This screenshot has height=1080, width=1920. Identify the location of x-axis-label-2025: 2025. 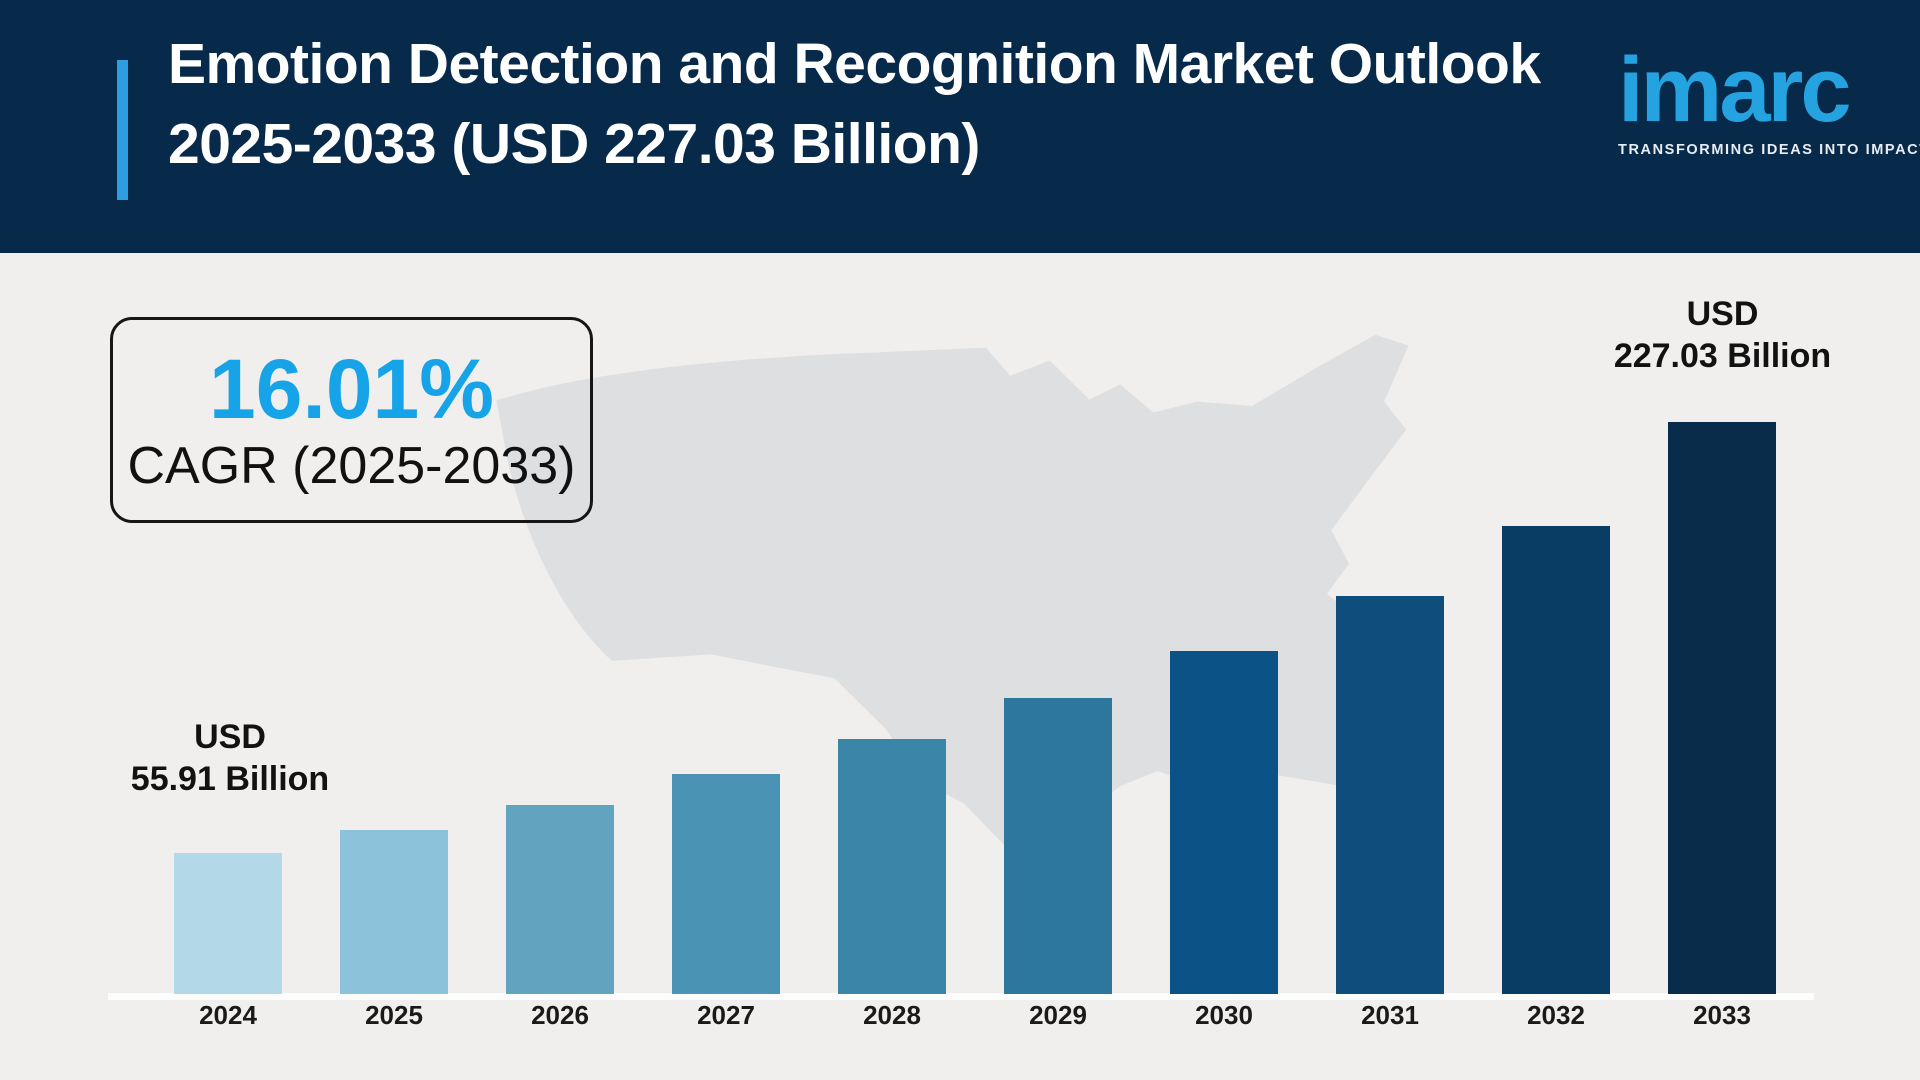
(394, 1015).